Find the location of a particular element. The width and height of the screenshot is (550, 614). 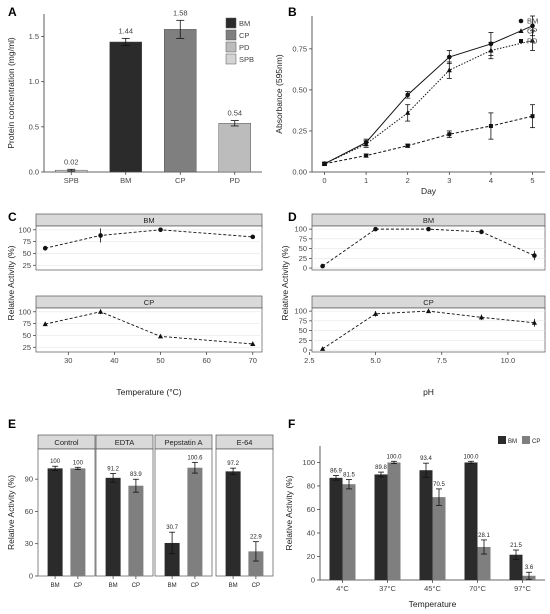

c-point-cp is located at coordinates (253, 343).